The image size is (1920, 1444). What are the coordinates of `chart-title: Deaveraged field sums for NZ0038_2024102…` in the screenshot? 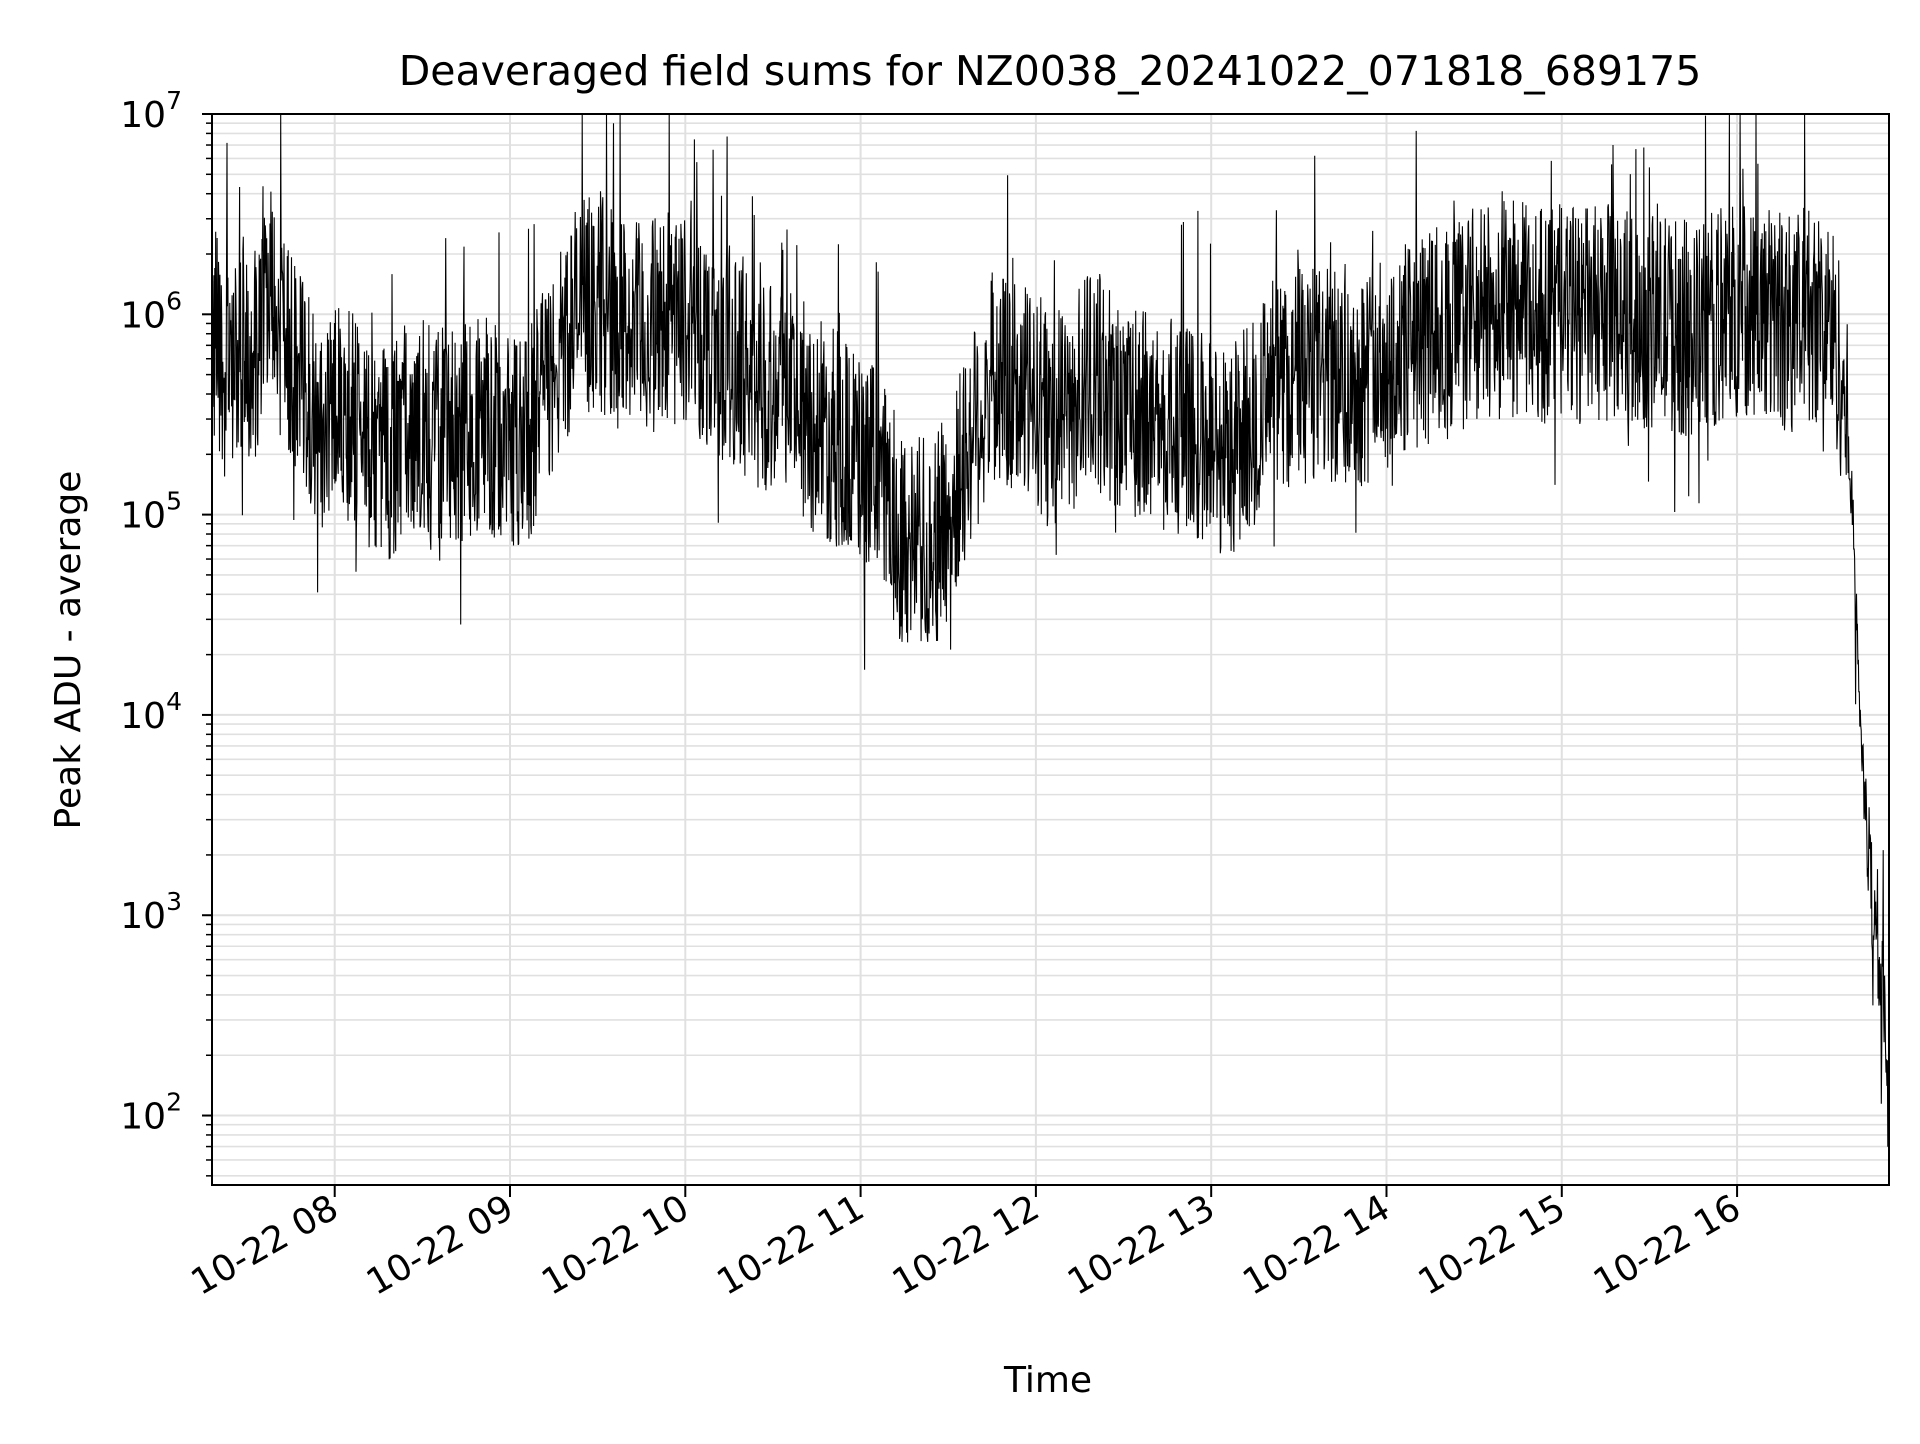 It's located at (1050, 71).